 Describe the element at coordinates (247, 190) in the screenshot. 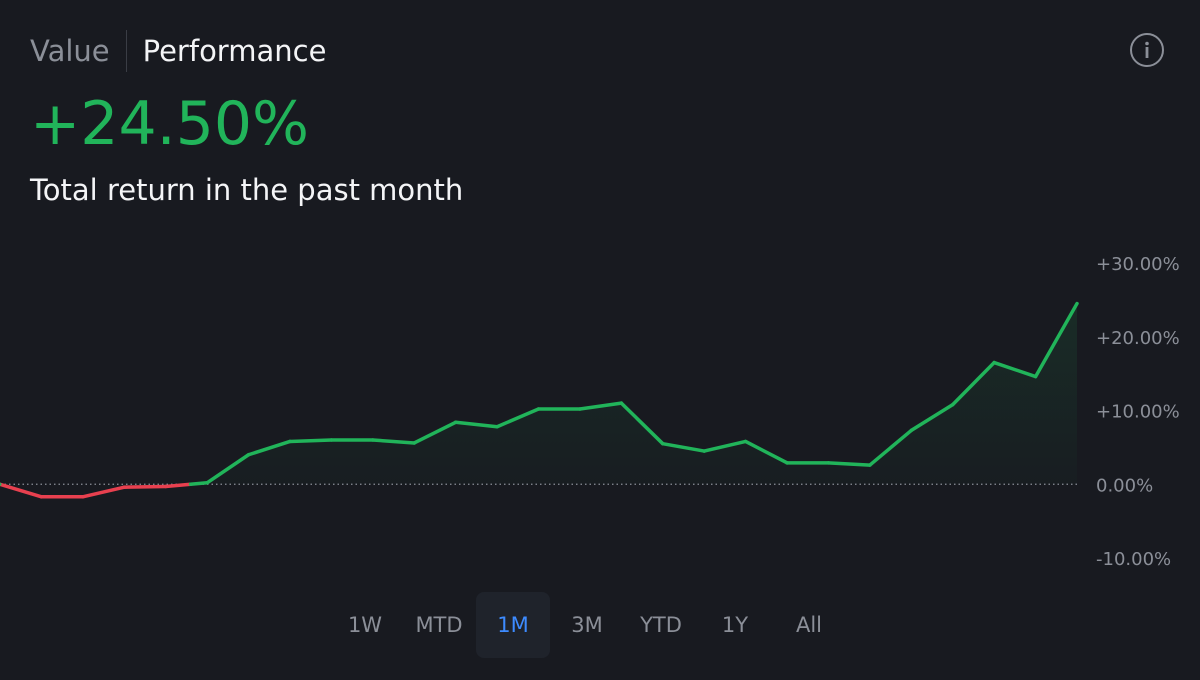

I see `total-return-description: Total return in the past month` at that location.